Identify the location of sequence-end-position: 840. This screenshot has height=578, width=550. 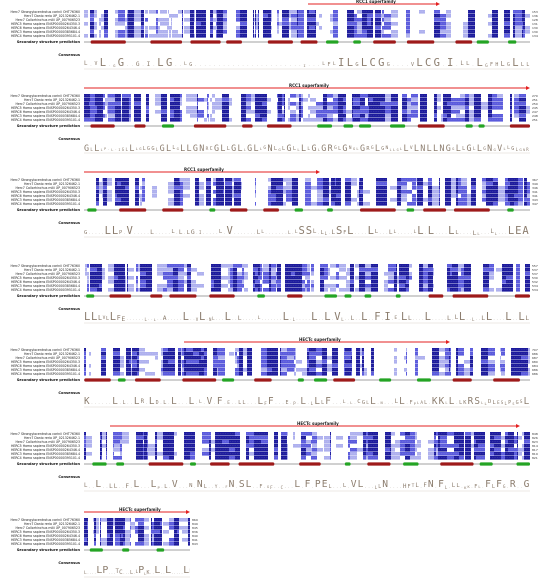
(195, 536).